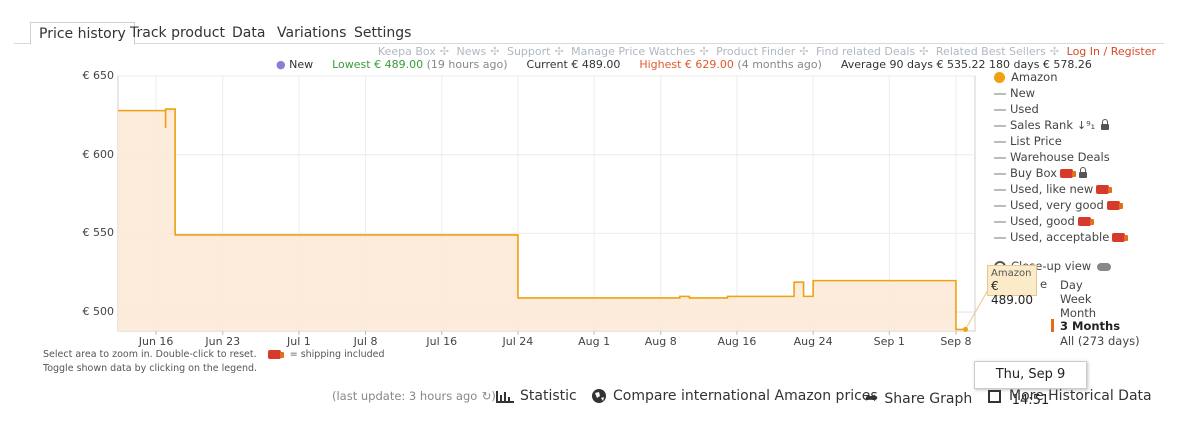 The height and width of the screenshot is (437, 1178). I want to click on link-related-best-sellers: Related Best Sellers, so click(990, 51).